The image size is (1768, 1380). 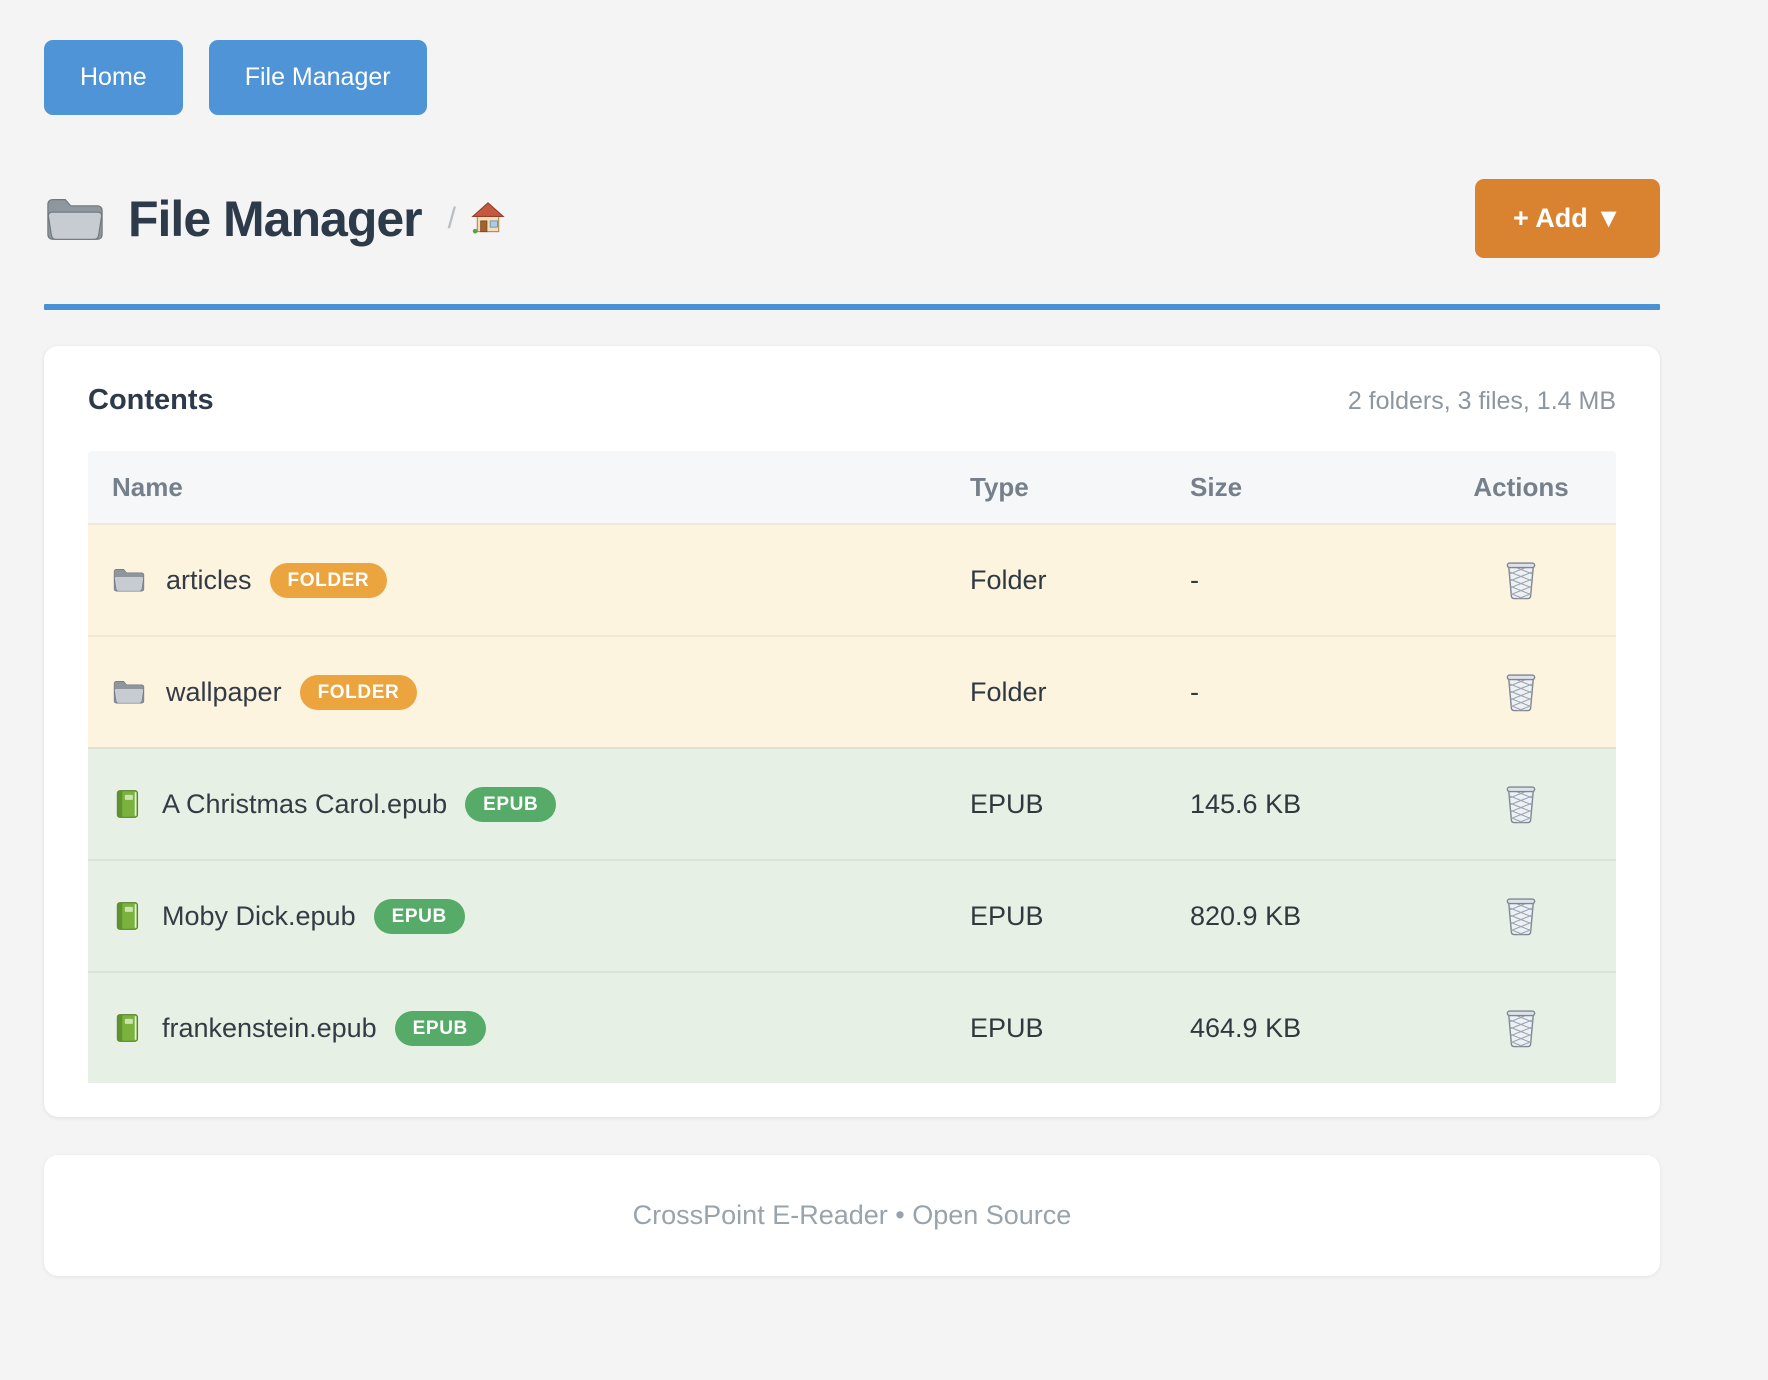 What do you see at coordinates (529, 580) in the screenshot?
I see `name-cell: articles FOLDER` at bounding box center [529, 580].